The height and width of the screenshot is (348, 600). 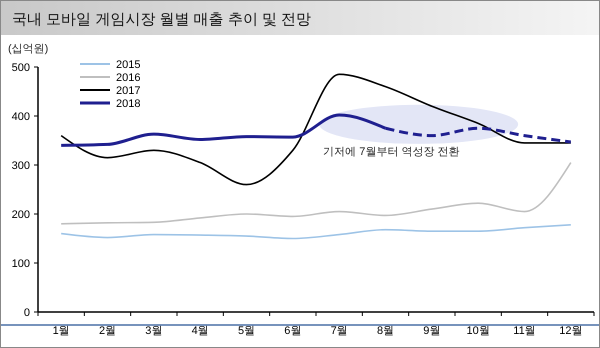 What do you see at coordinates (21, 68) in the screenshot?
I see `y-tick-label: 500` at bounding box center [21, 68].